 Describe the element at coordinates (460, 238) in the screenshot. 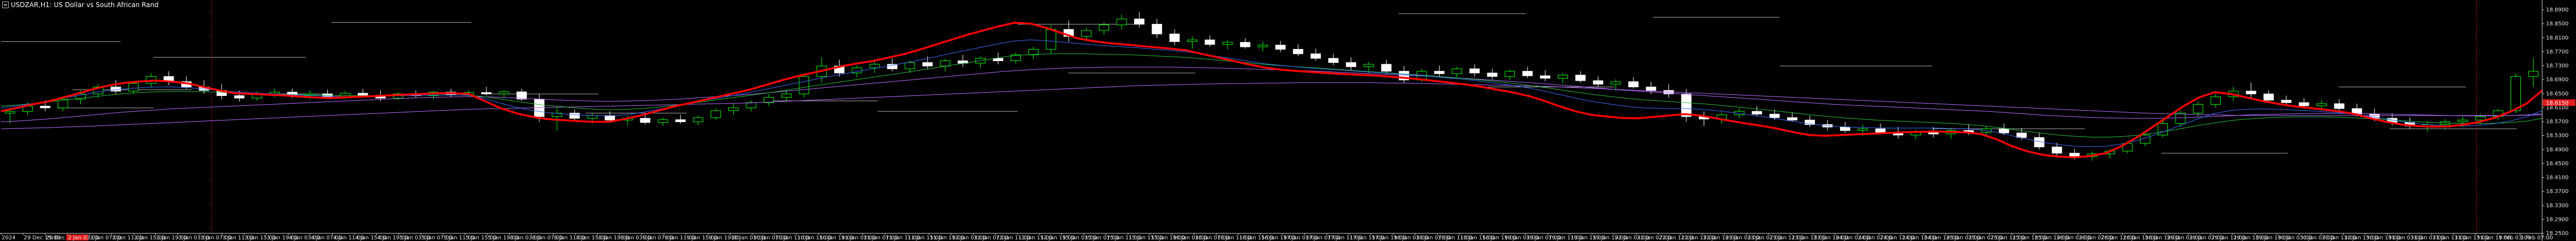

I see `time-tick-label: 5 Jan 11:00` at that location.